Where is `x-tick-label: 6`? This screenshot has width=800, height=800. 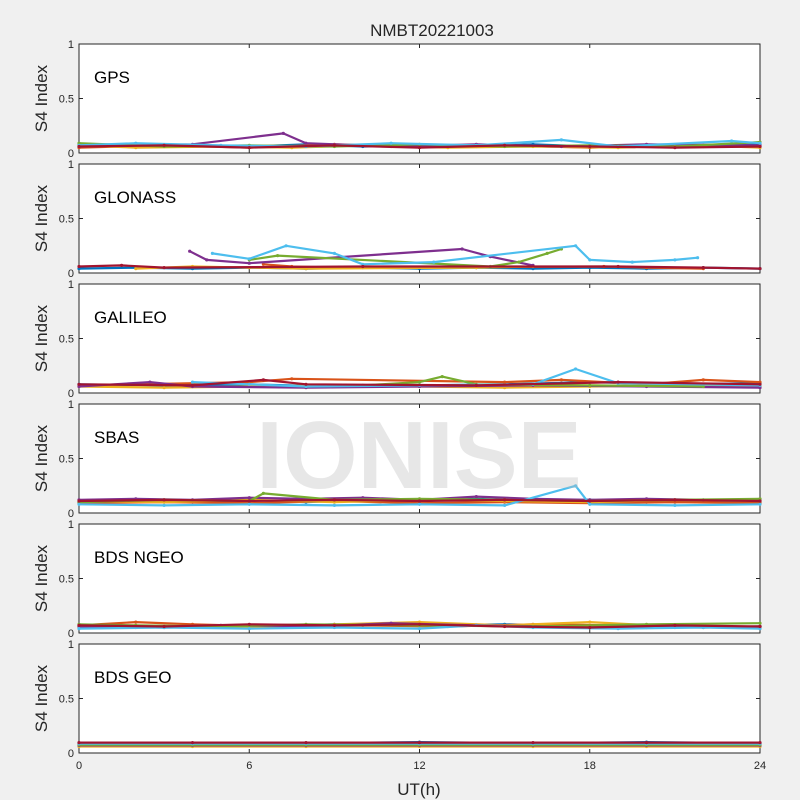 x-tick-label: 6 is located at coordinates (249, 766).